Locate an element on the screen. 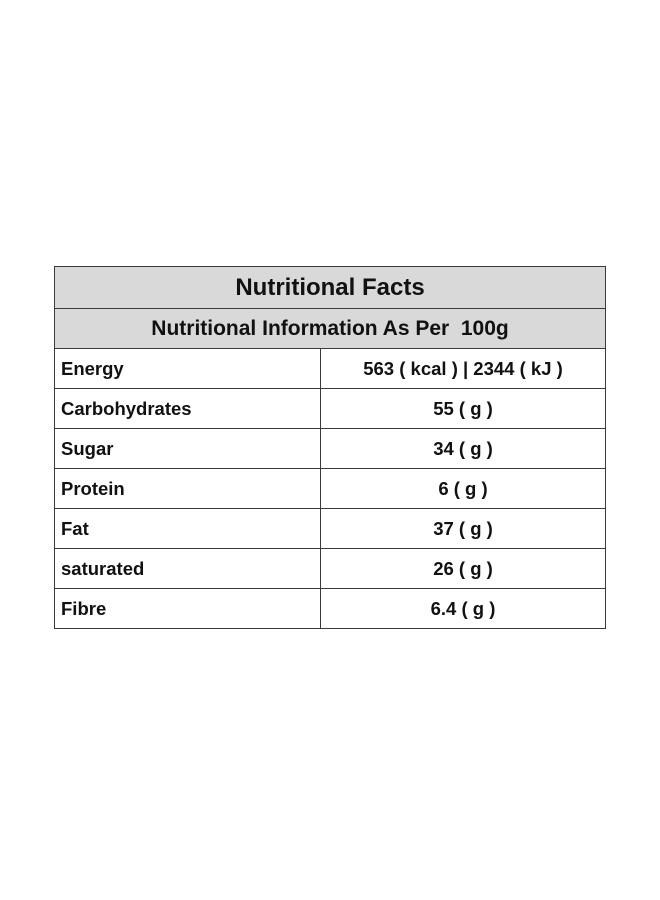  nutrient-value: 6.4 ( g ) is located at coordinates (463, 608).